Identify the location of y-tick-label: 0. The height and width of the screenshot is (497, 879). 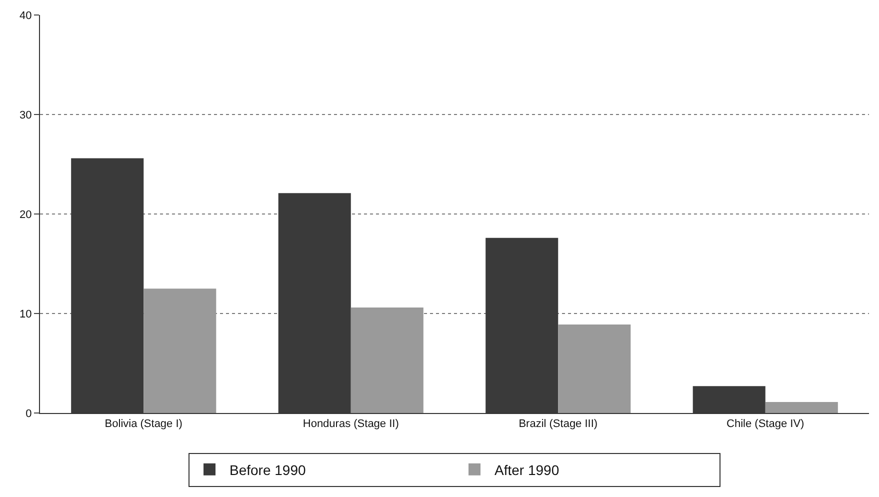
(29, 414).